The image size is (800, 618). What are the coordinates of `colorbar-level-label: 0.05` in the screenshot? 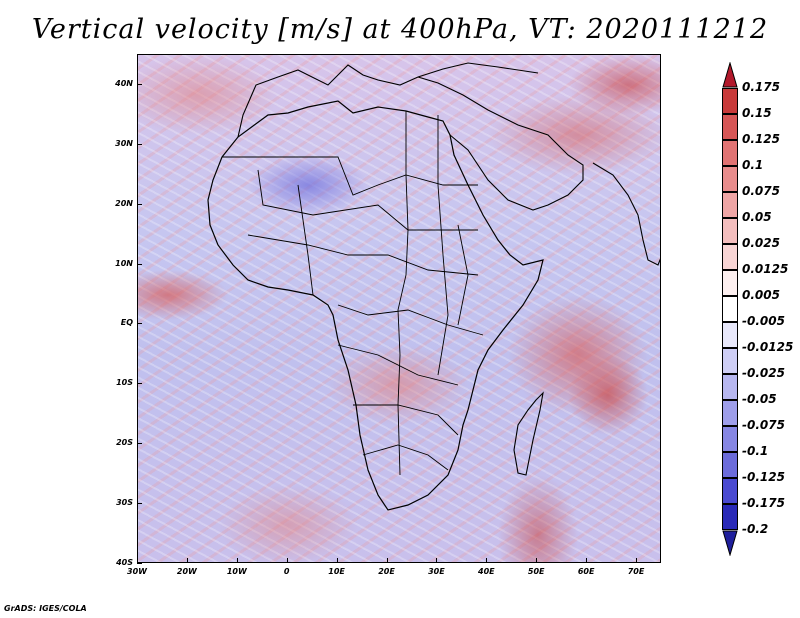 It's located at (757, 217).